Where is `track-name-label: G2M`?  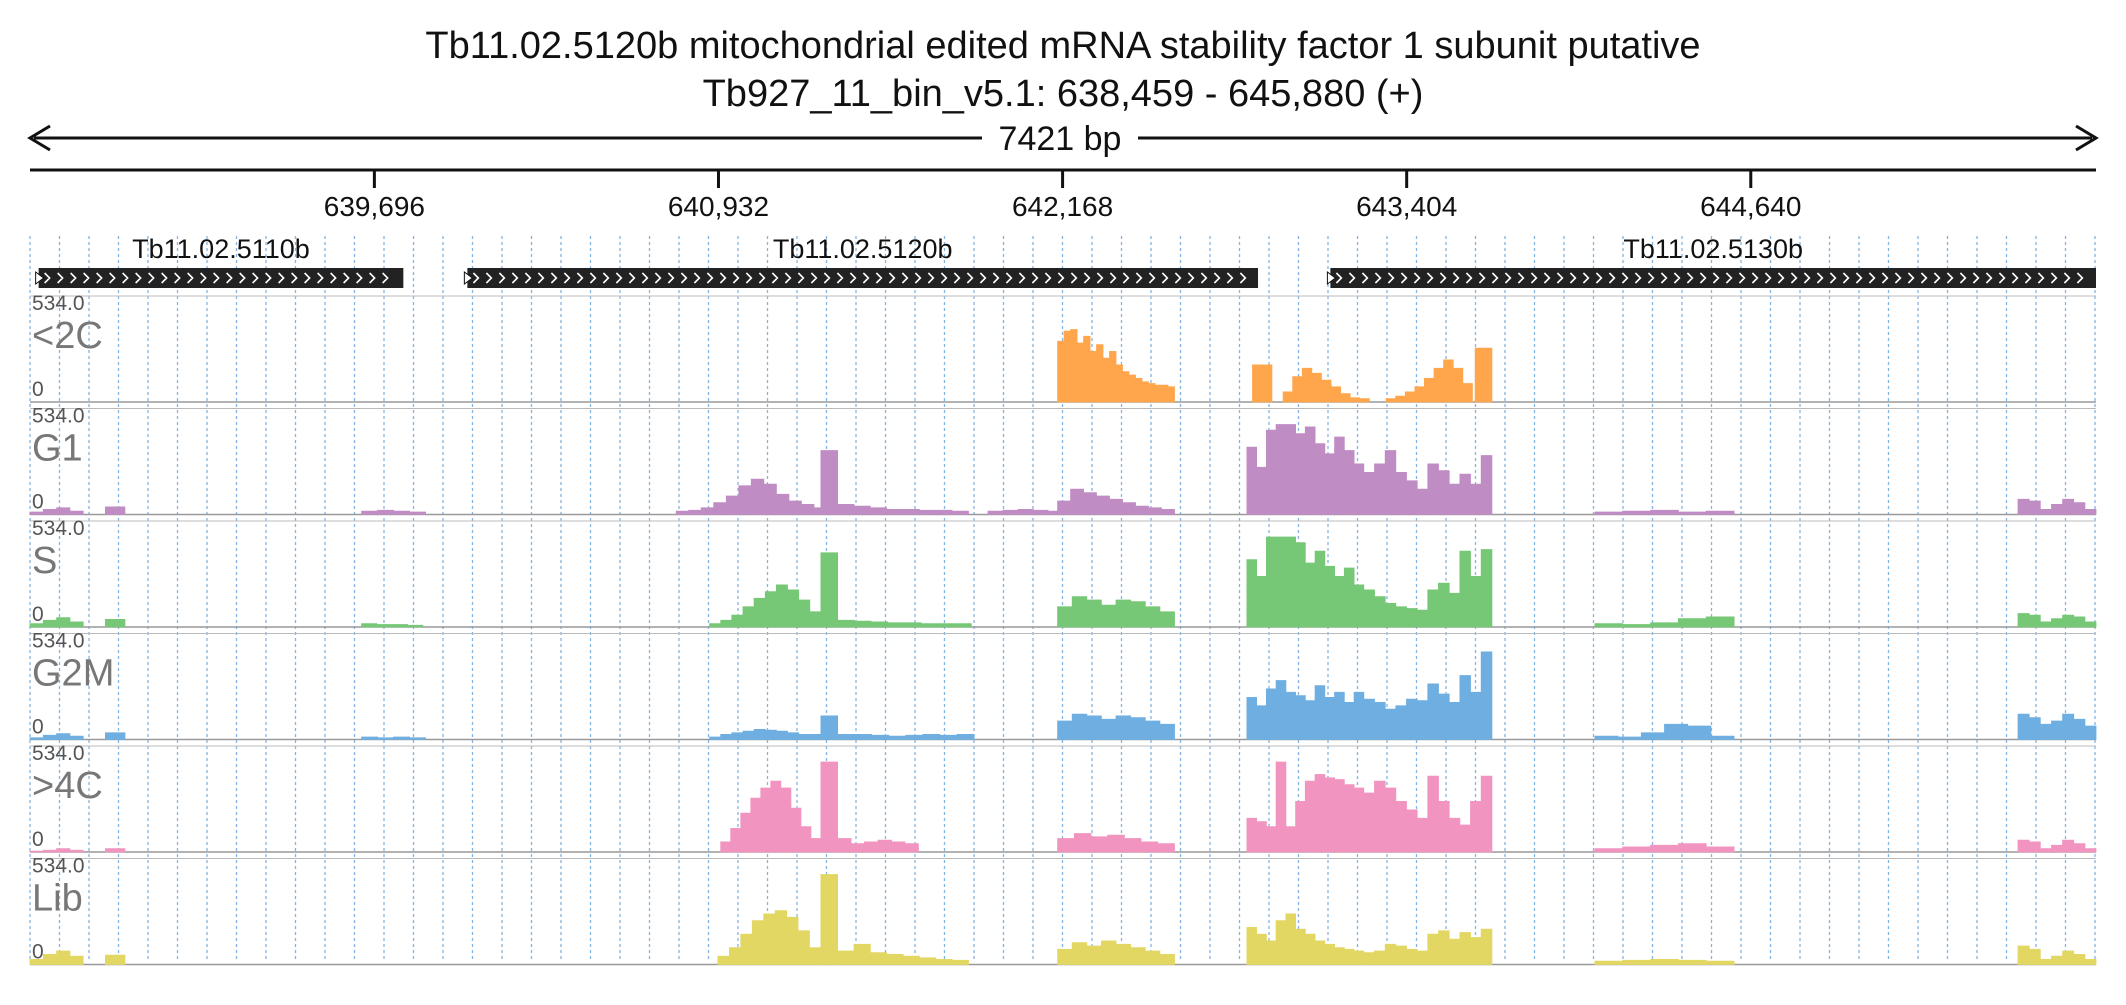 track-name-label: G2M is located at coordinates (73, 674).